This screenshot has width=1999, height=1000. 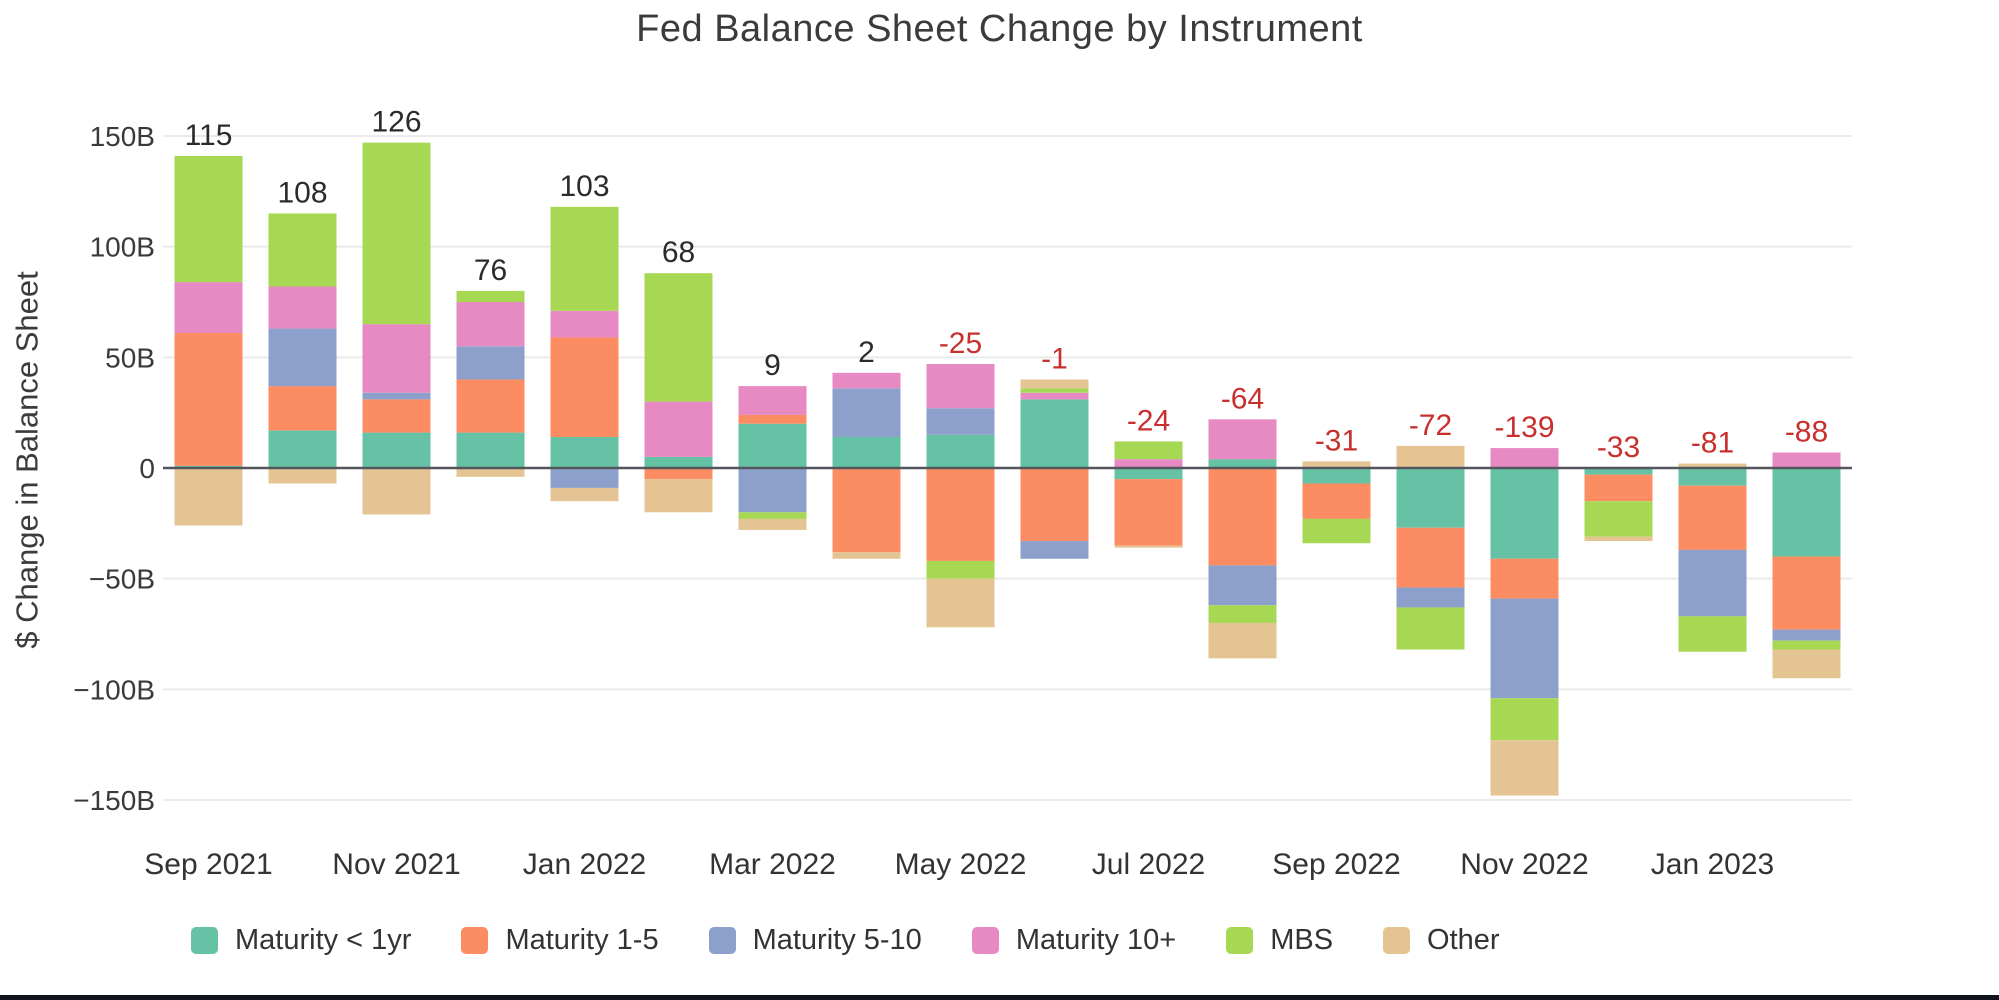 What do you see at coordinates (396, 450) in the screenshot?
I see `bar-segment-maturity-1yr-nov-2021` at bounding box center [396, 450].